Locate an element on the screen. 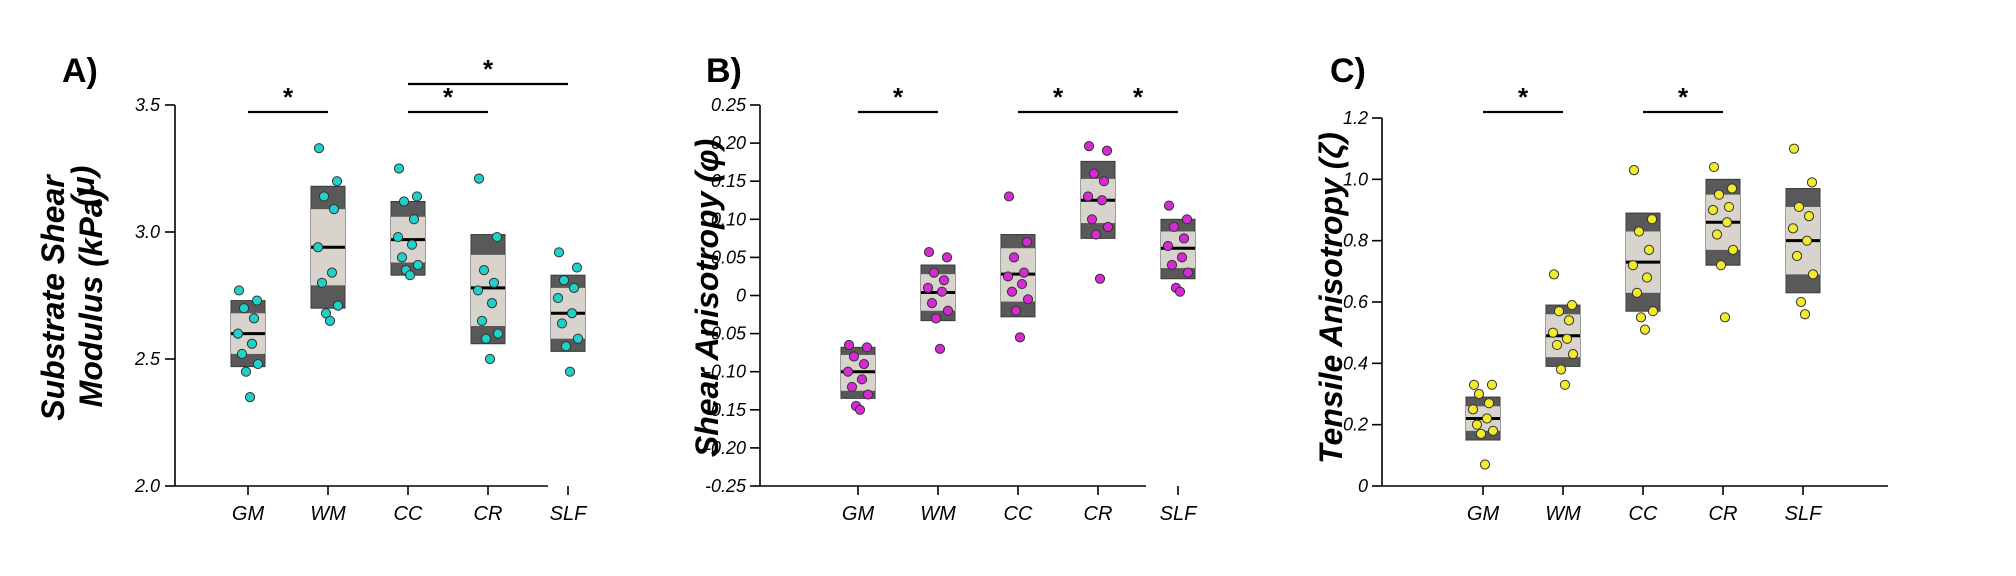 The width and height of the screenshot is (2016, 576). y-tick-label: 0.4 is located at coordinates (1355, 363).